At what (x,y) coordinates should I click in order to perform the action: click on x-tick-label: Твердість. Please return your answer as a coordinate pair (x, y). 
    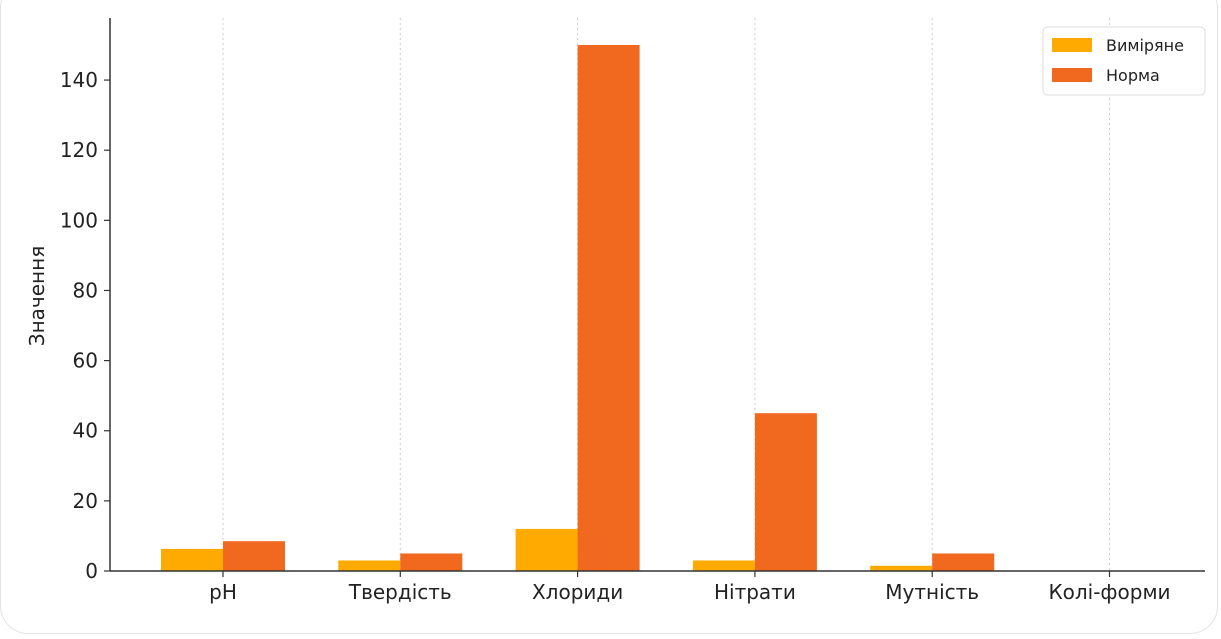
    Looking at the image, I should click on (400, 592).